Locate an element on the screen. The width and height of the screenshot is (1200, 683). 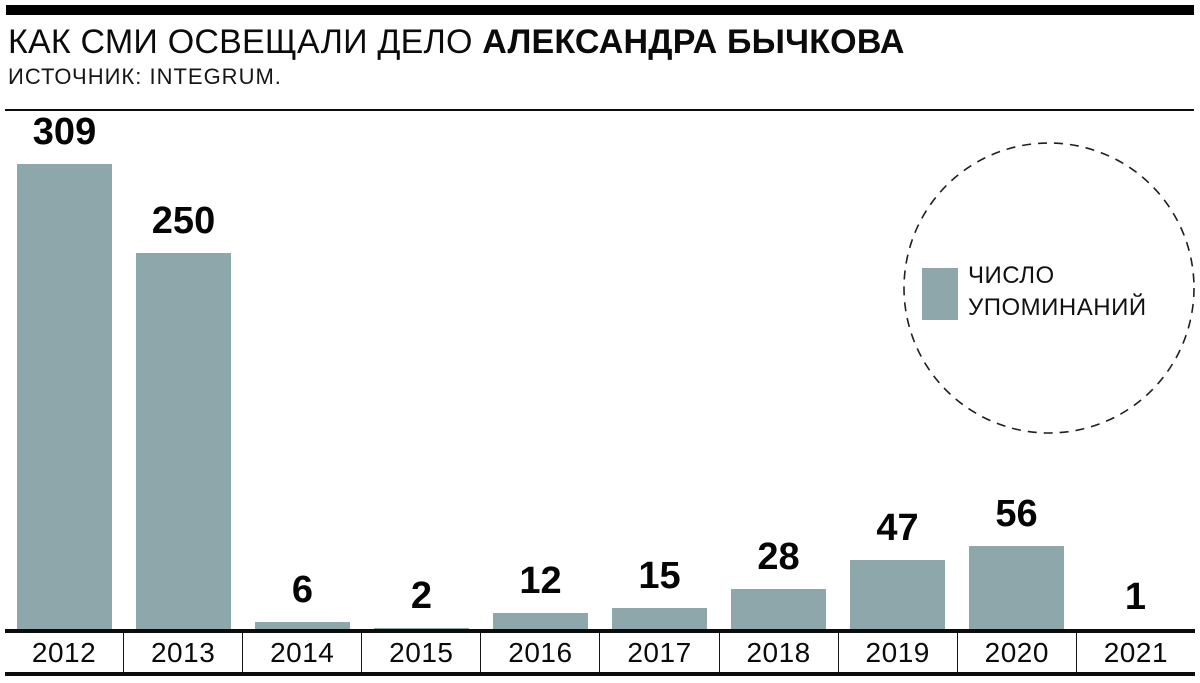
bar-column-2020: 56 is located at coordinates (1016, 395).